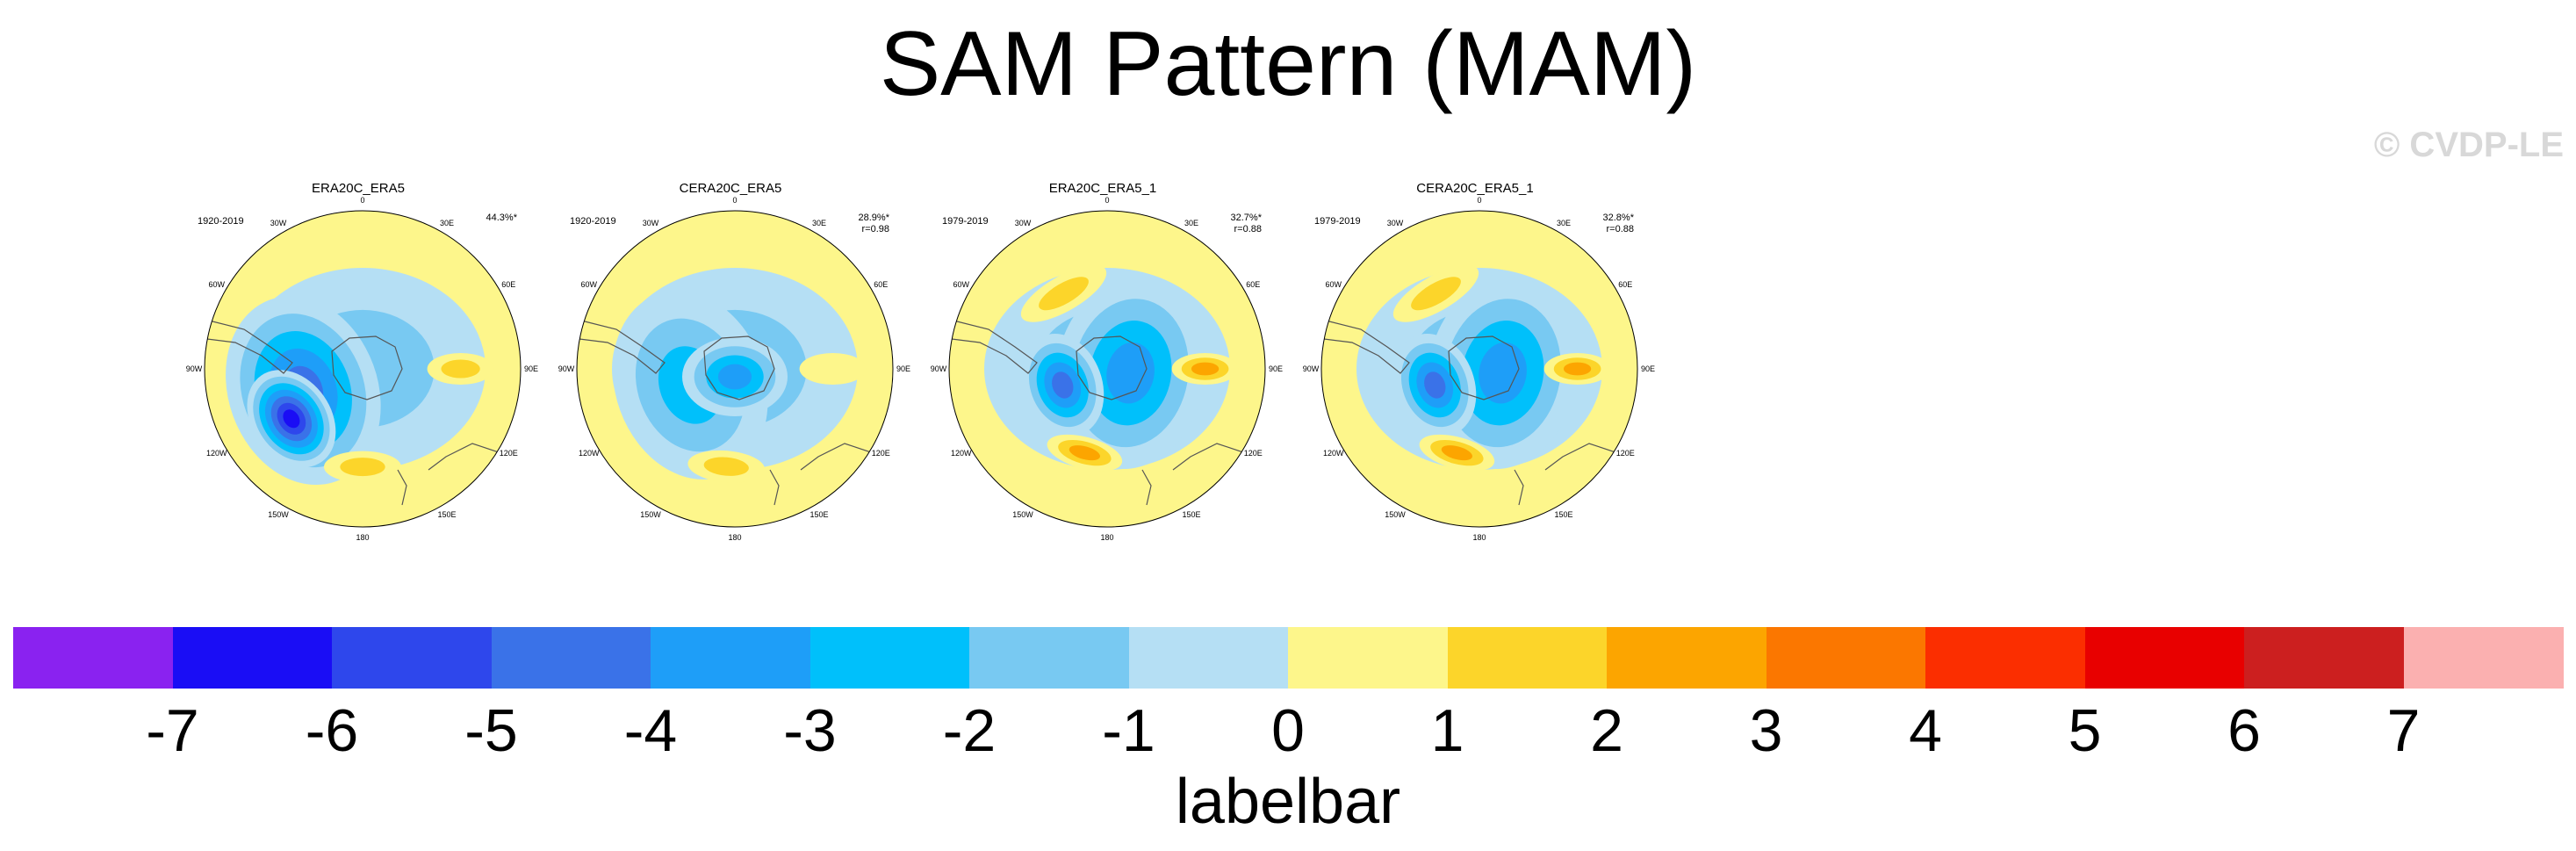 Image resolution: width=2576 pixels, height=851 pixels. Describe the element at coordinates (1620, 229) in the screenshot. I see `panel-correlation: r=0.88` at that location.